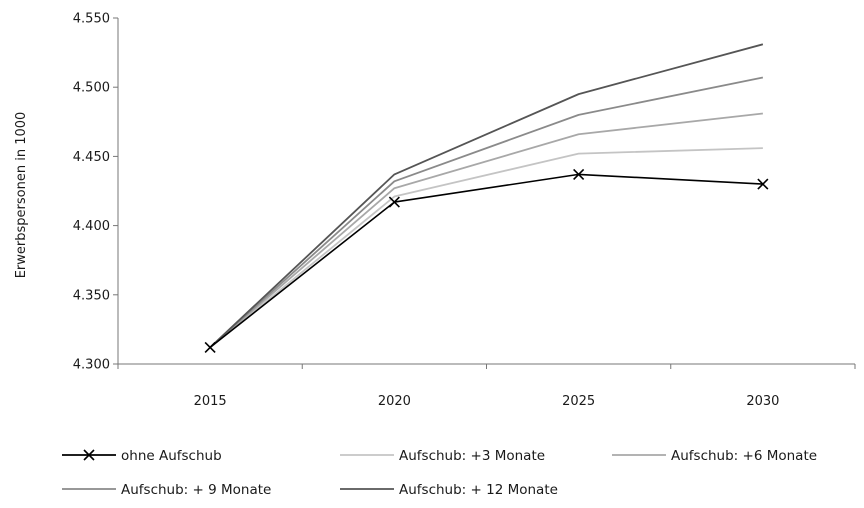  What do you see at coordinates (91, 295) in the screenshot?
I see `y-tick-label: 4.350` at bounding box center [91, 295].